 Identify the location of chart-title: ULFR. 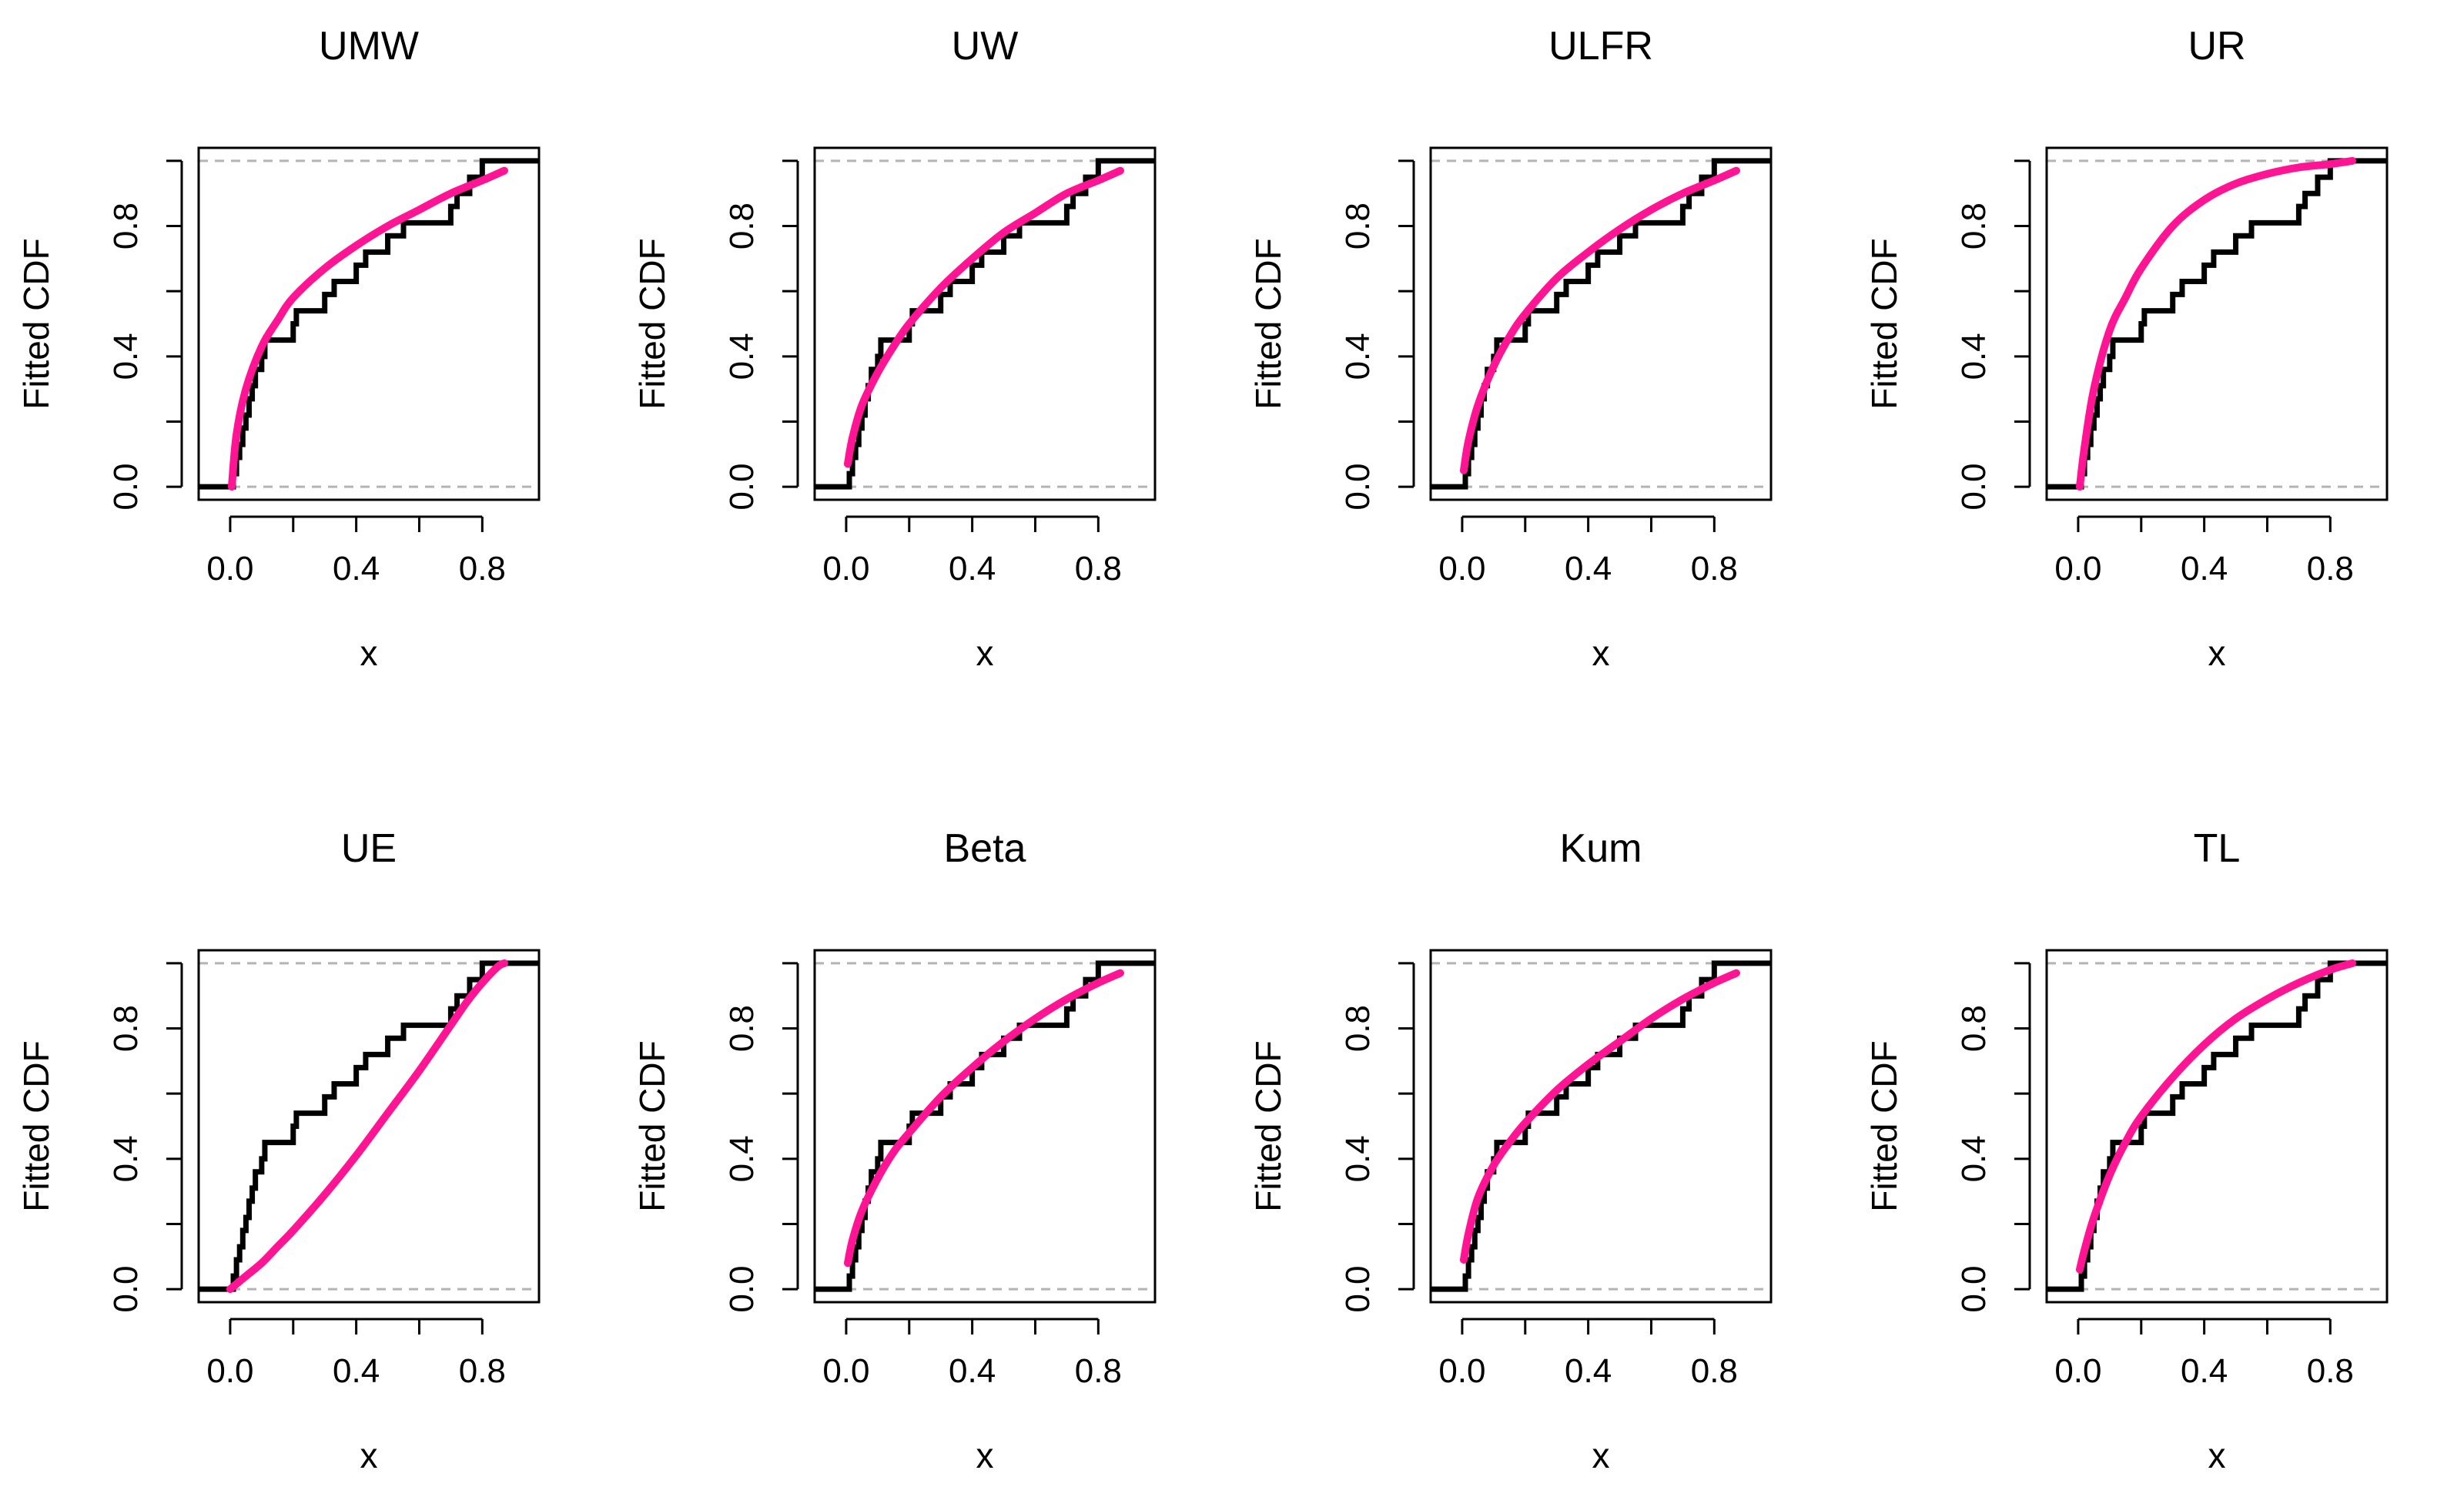
(1600, 46).